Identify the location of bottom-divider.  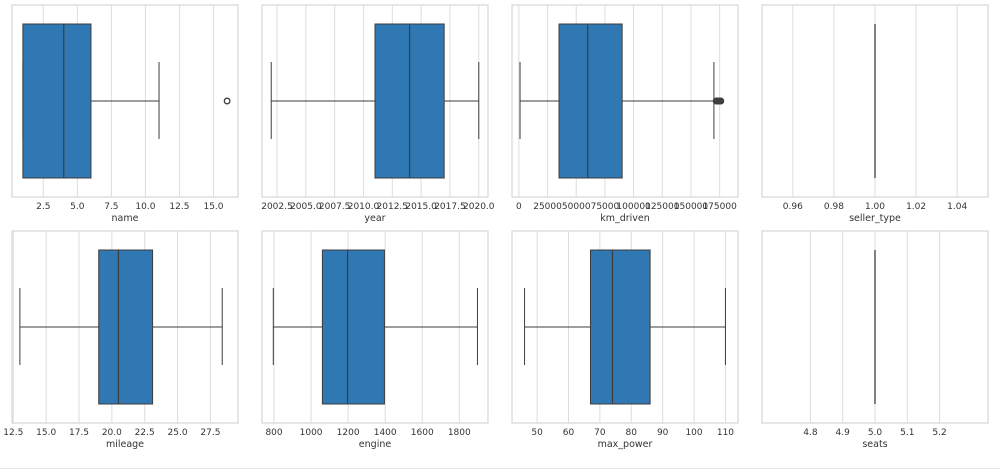
(500, 468).